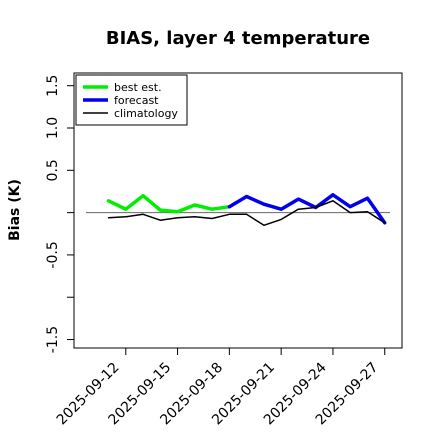 This screenshot has height=440, width=440. What do you see at coordinates (53, 128) in the screenshot?
I see `y-tick-label: 1.0` at bounding box center [53, 128].